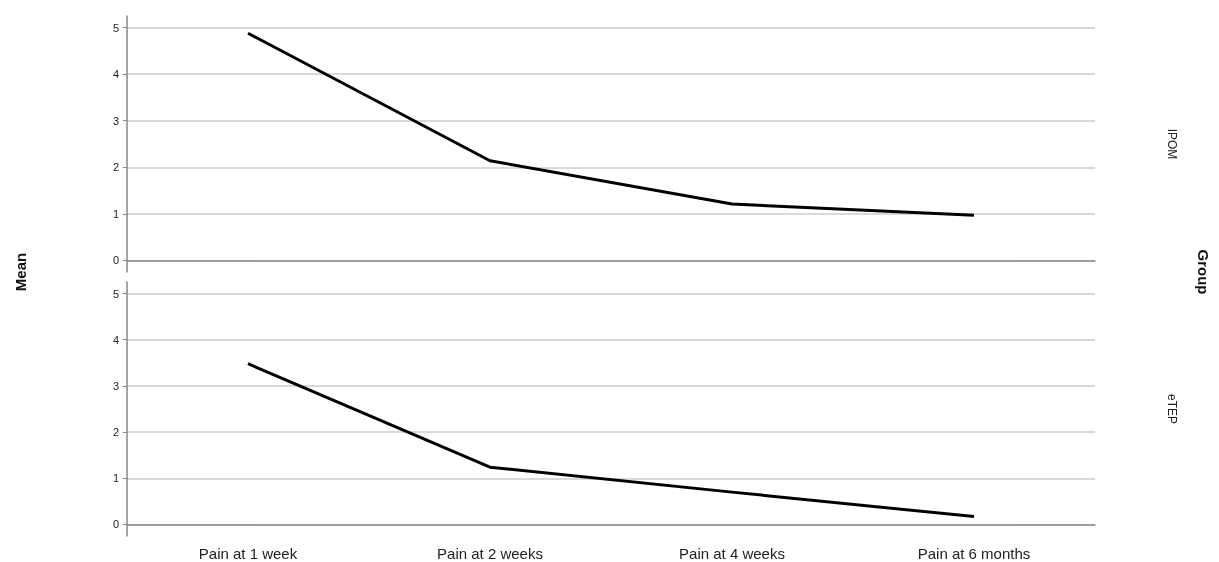 This screenshot has height=562, width=1219. Describe the element at coordinates (248, 553) in the screenshot. I see `x-tick-label: Pain at 1 week` at that location.